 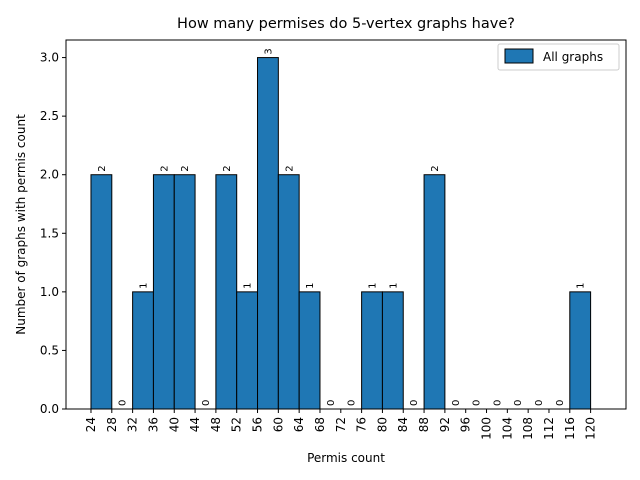 What do you see at coordinates (591, 428) in the screenshot?
I see `x-tick-label: 120` at bounding box center [591, 428].